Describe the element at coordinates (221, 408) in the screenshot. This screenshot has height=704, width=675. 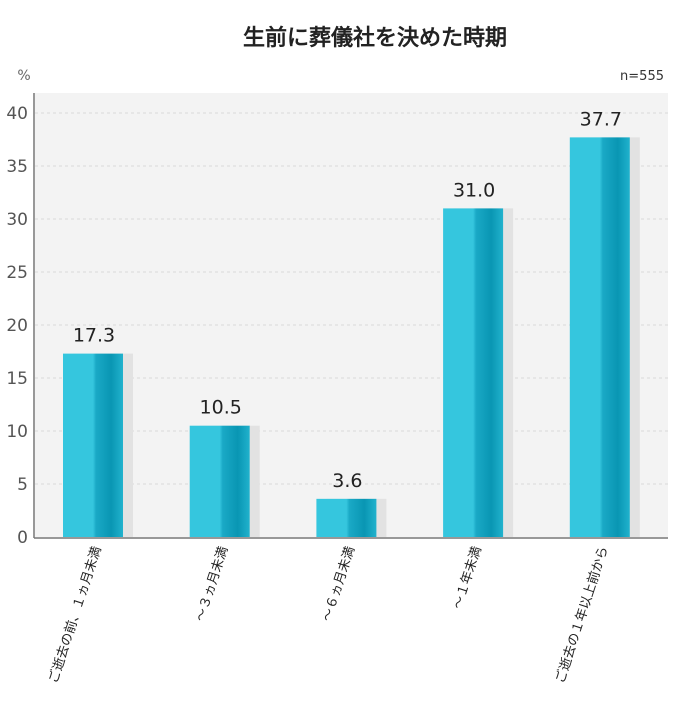
I see `bar-value-label: 10.5` at that location.